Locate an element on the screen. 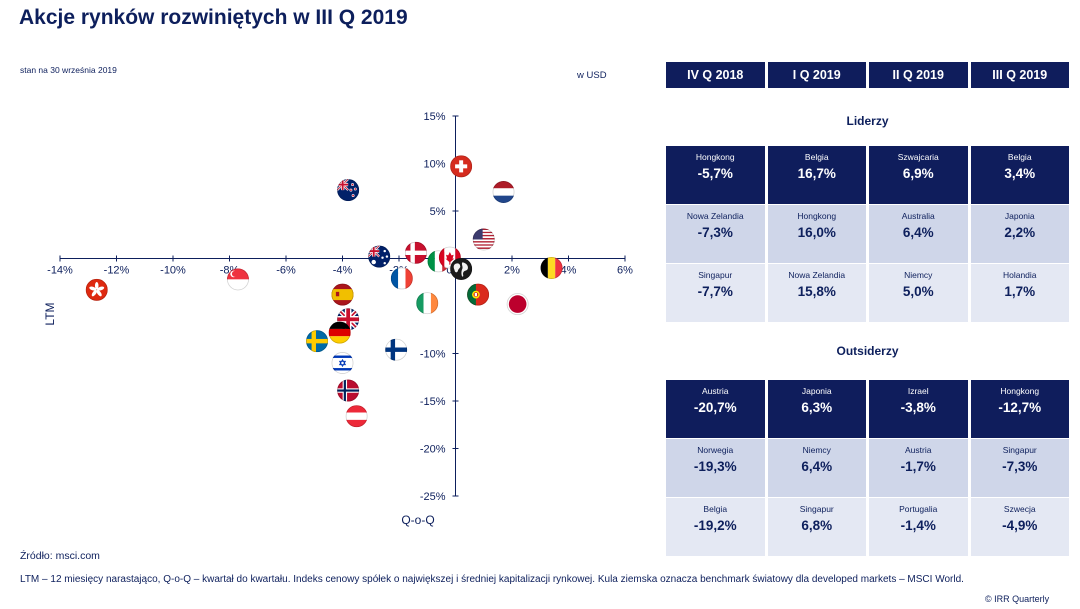  quarter-header: III Q 2019 is located at coordinates (1019, 75).